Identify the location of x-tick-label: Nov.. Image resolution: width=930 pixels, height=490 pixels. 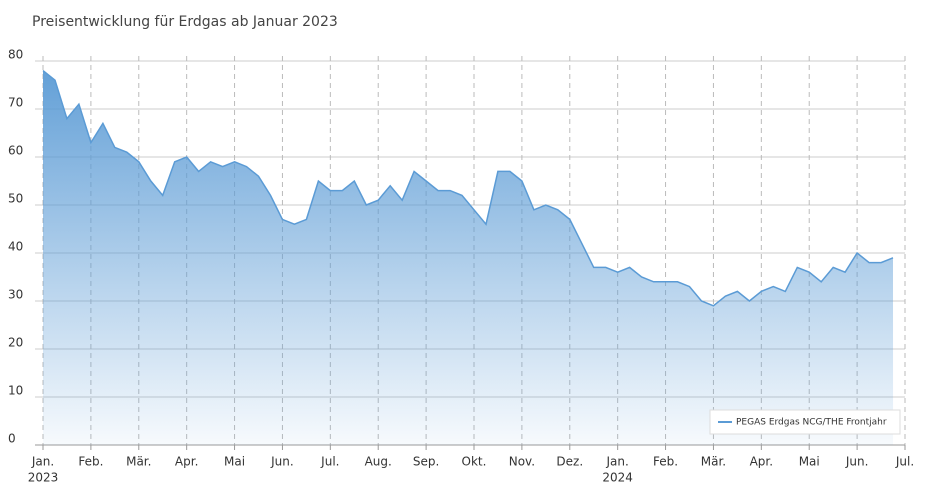
(522, 462).